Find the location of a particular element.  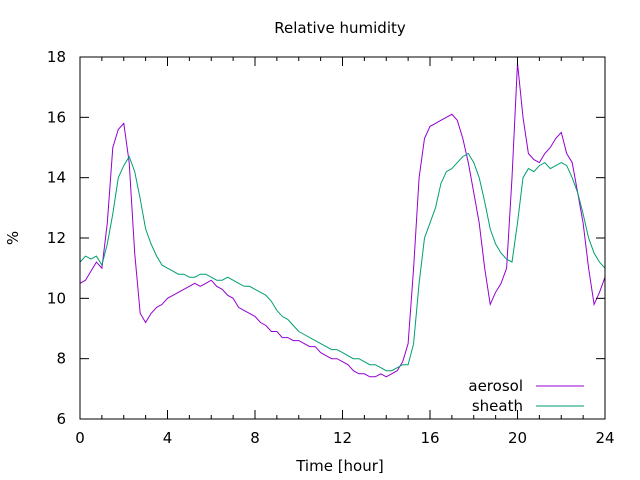

x-tick-label: 16 is located at coordinates (429, 438).